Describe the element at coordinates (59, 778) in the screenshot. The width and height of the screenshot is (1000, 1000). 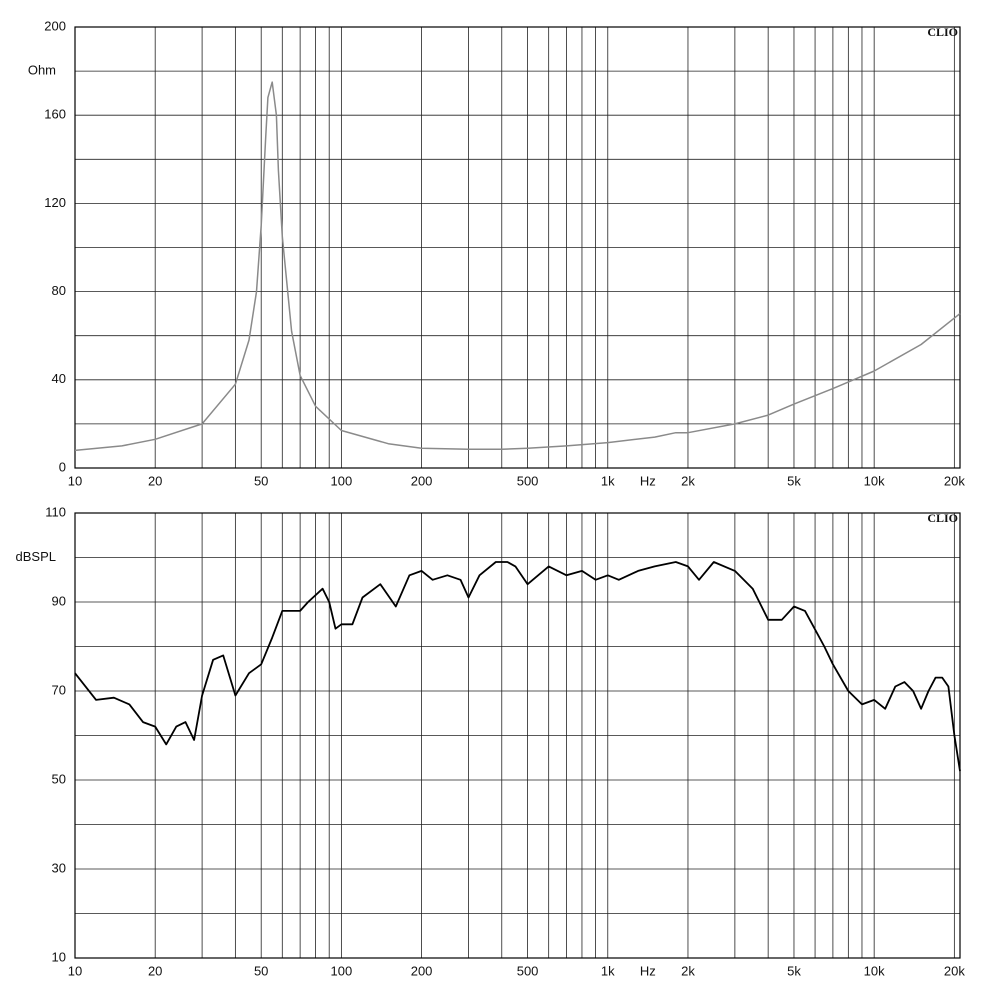
I see `y-tick-label: 50` at that location.